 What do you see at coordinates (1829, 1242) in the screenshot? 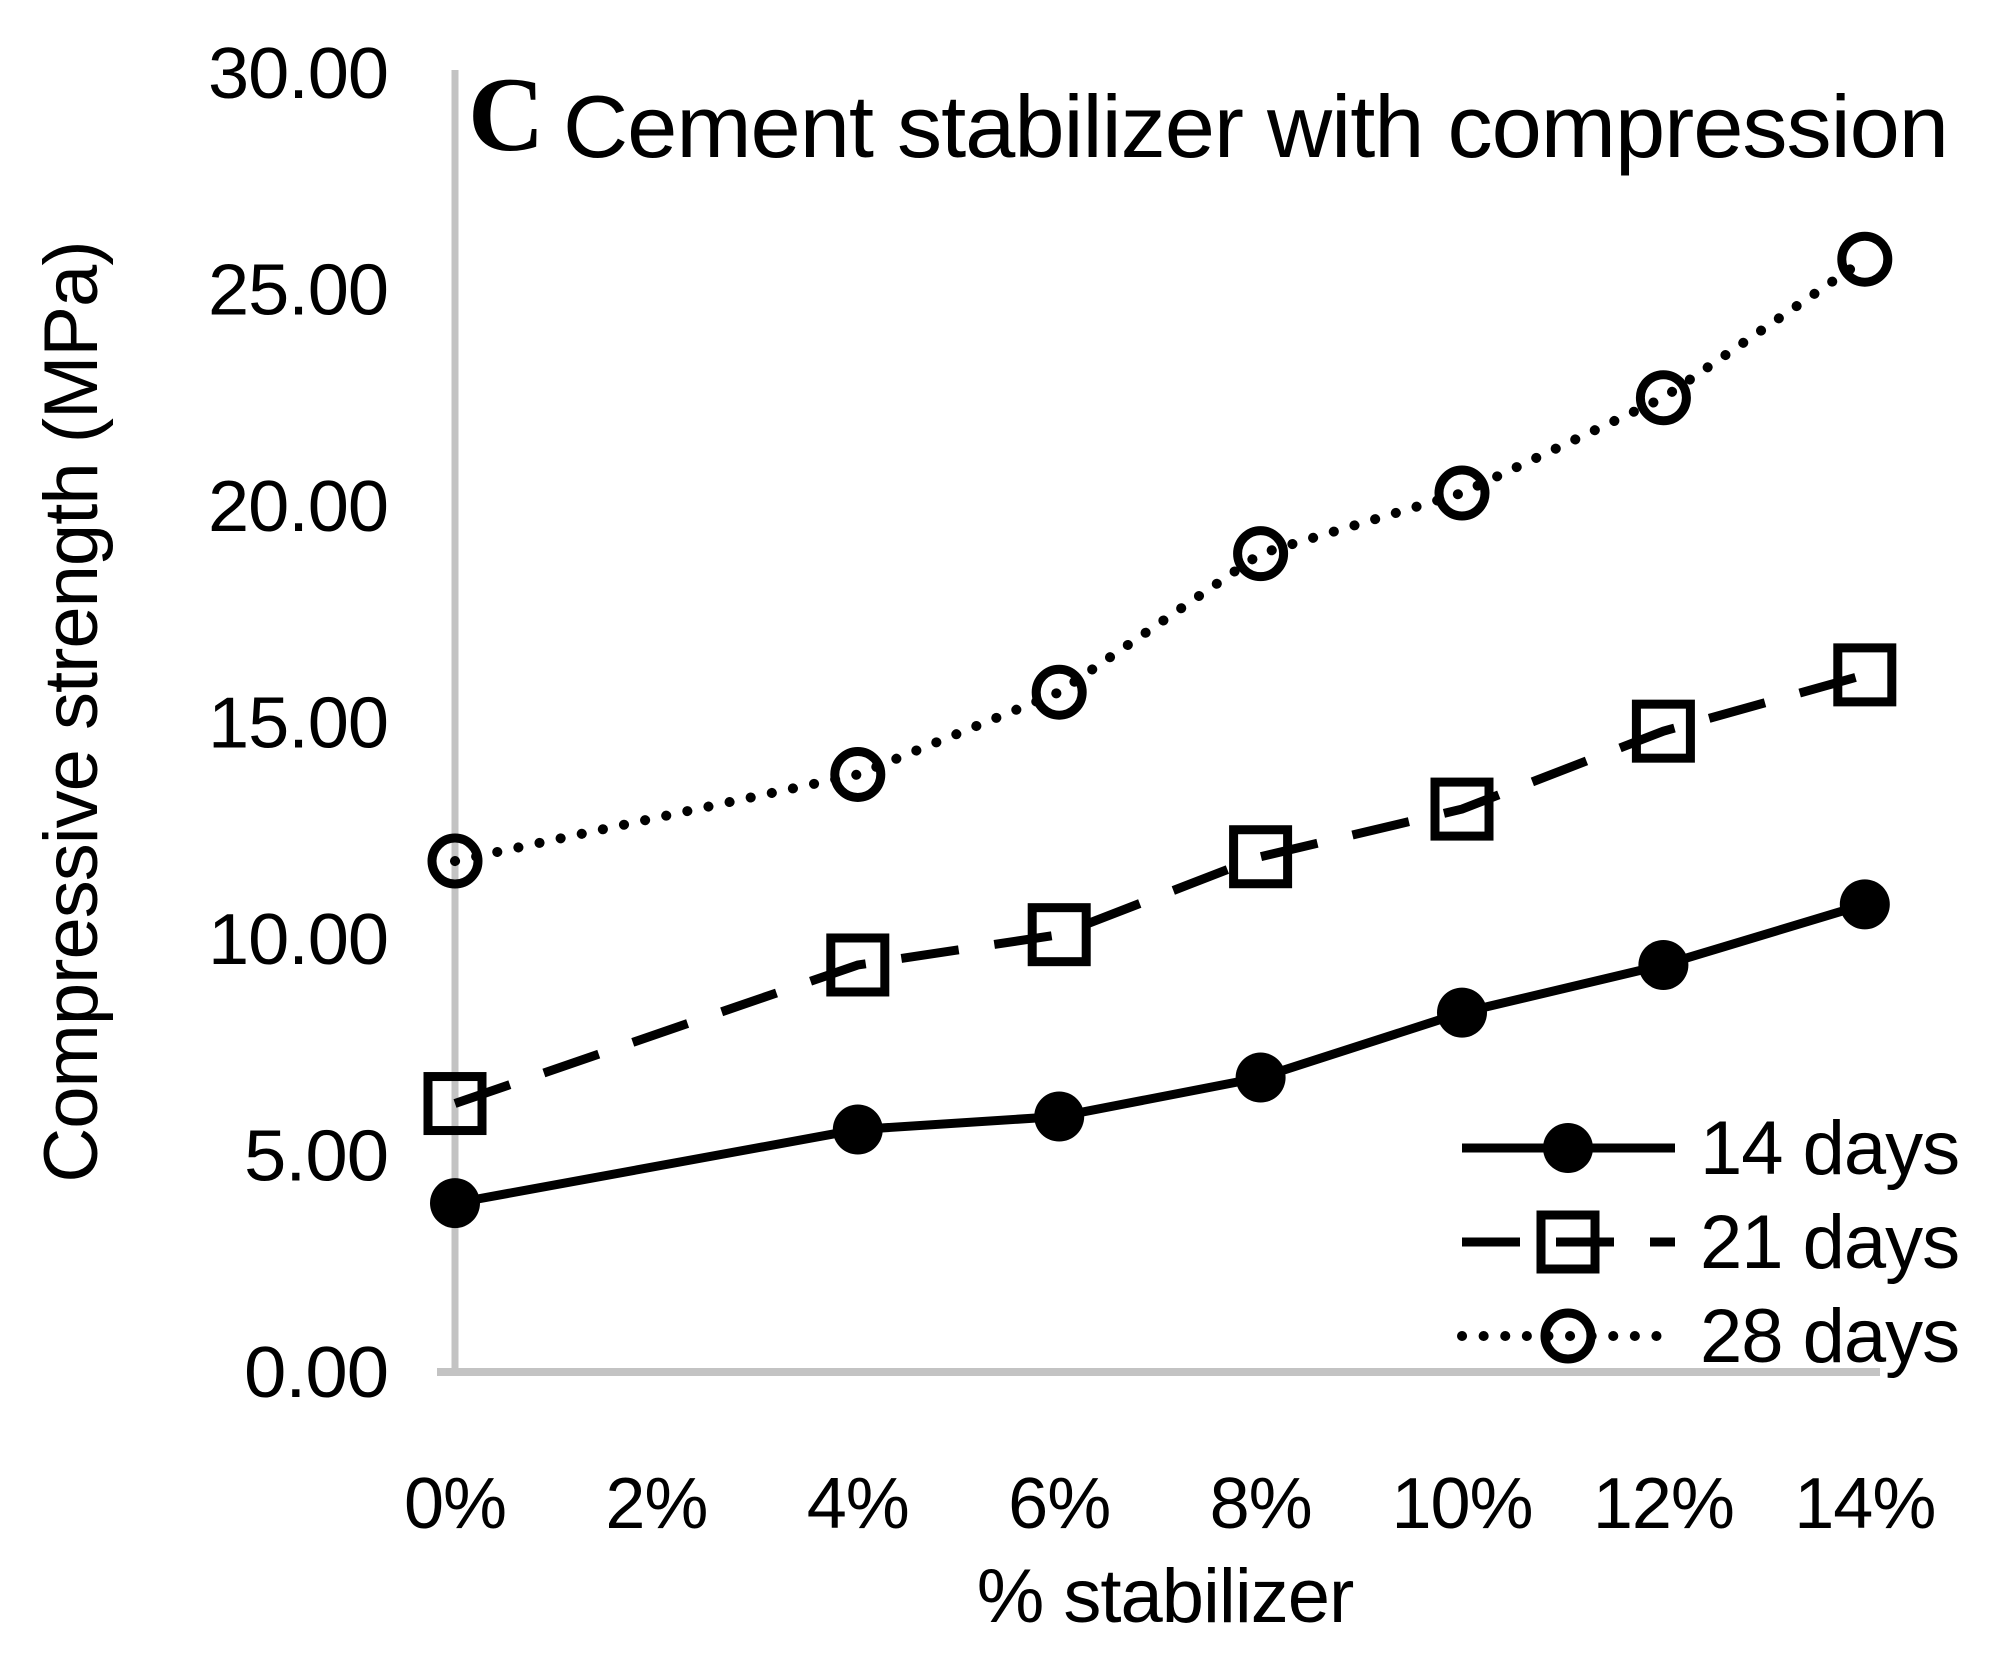
I see `legend-label-21-days: 21 days` at bounding box center [1829, 1242].